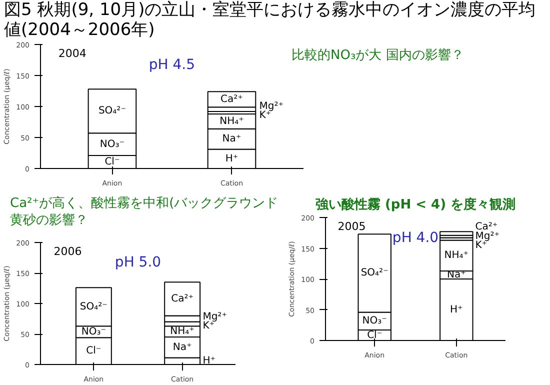 This screenshot has width=550, height=385. I want to click on annotation: pH 4.0, so click(415, 238).